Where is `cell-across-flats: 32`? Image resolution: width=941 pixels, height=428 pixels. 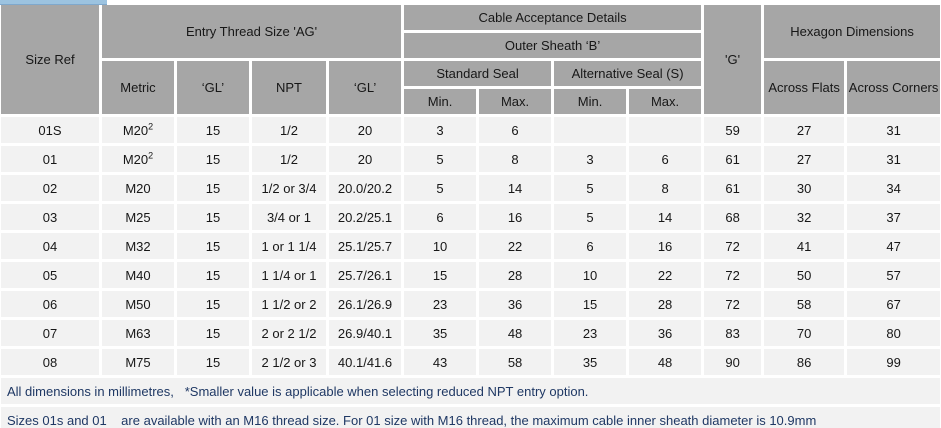
cell-across-flats: 32 is located at coordinates (804, 217).